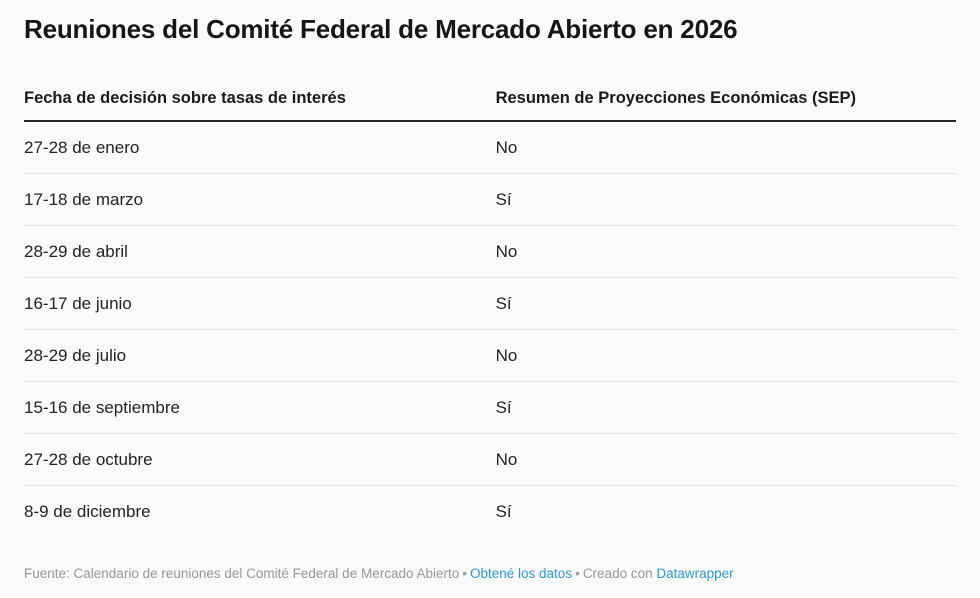 Image resolution: width=980 pixels, height=598 pixels. I want to click on cell-fecha: 27-28 de octubre, so click(260, 460).